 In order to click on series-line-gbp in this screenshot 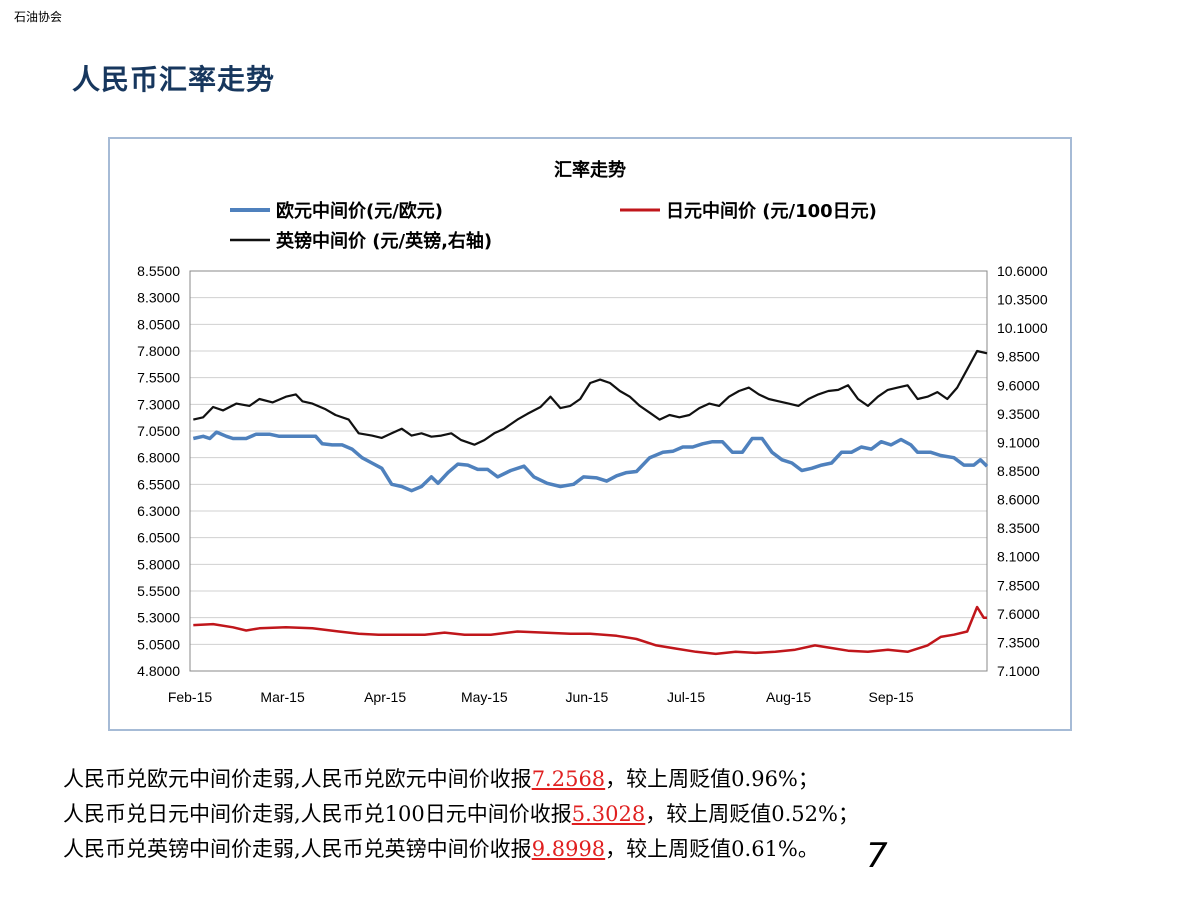, I will do `click(590, 397)`.